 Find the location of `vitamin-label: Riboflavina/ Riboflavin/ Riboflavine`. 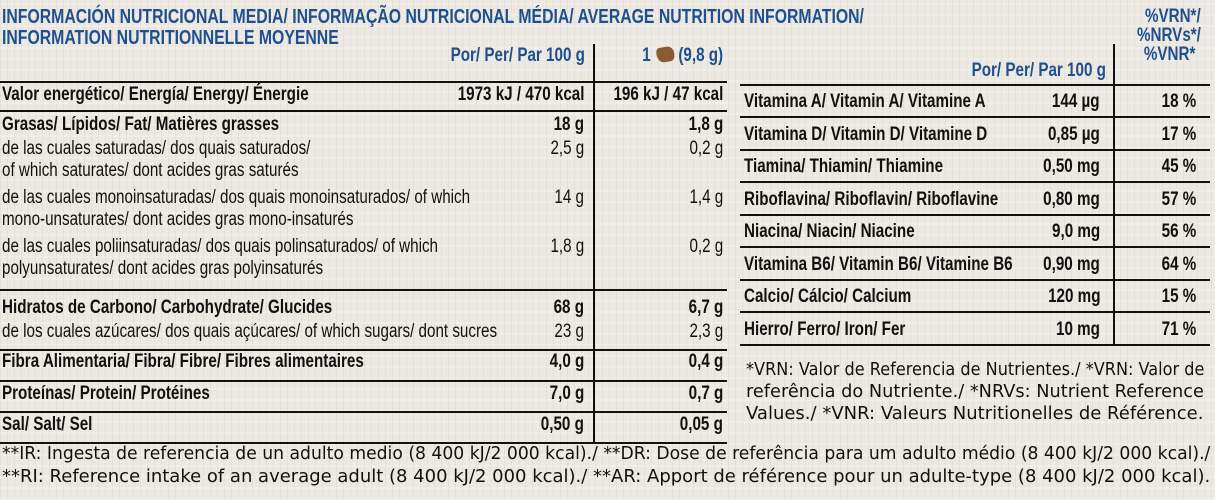

vitamin-label: Riboflavina/ Riboflavin/ Riboflavine is located at coordinates (871, 199).